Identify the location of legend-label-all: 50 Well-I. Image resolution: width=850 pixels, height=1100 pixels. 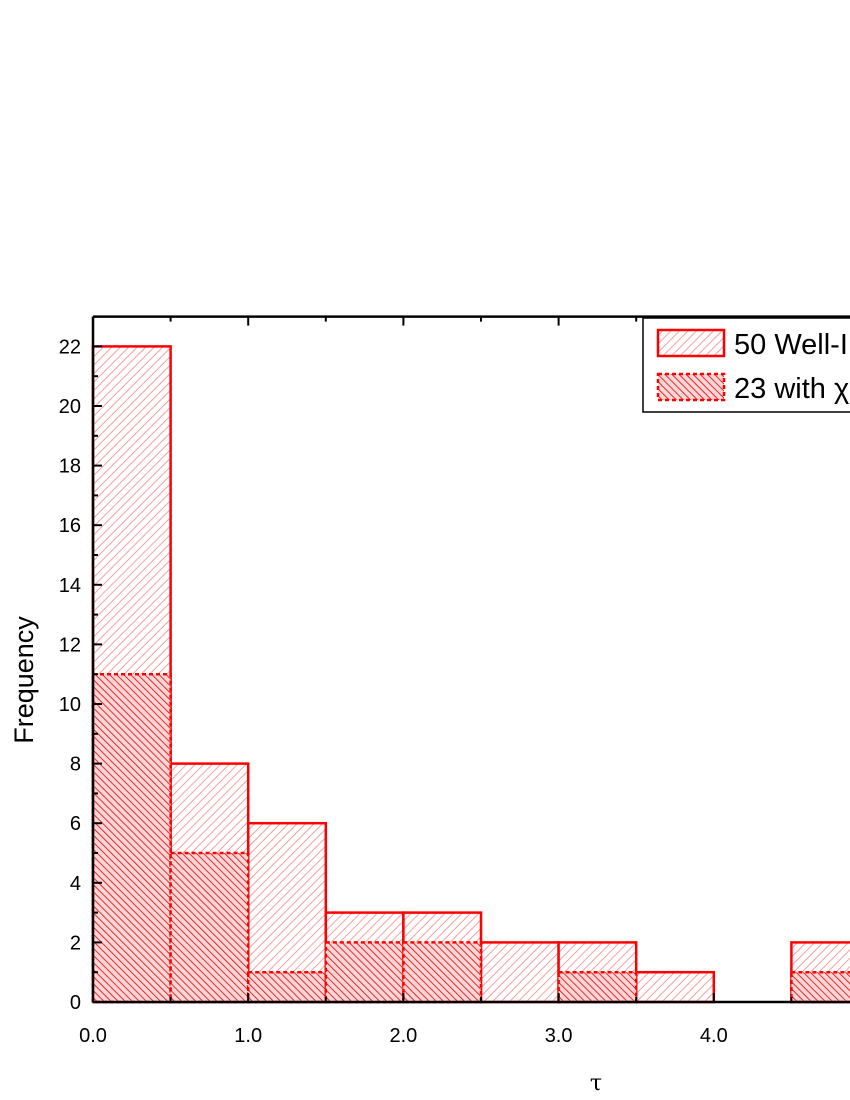
(791, 345).